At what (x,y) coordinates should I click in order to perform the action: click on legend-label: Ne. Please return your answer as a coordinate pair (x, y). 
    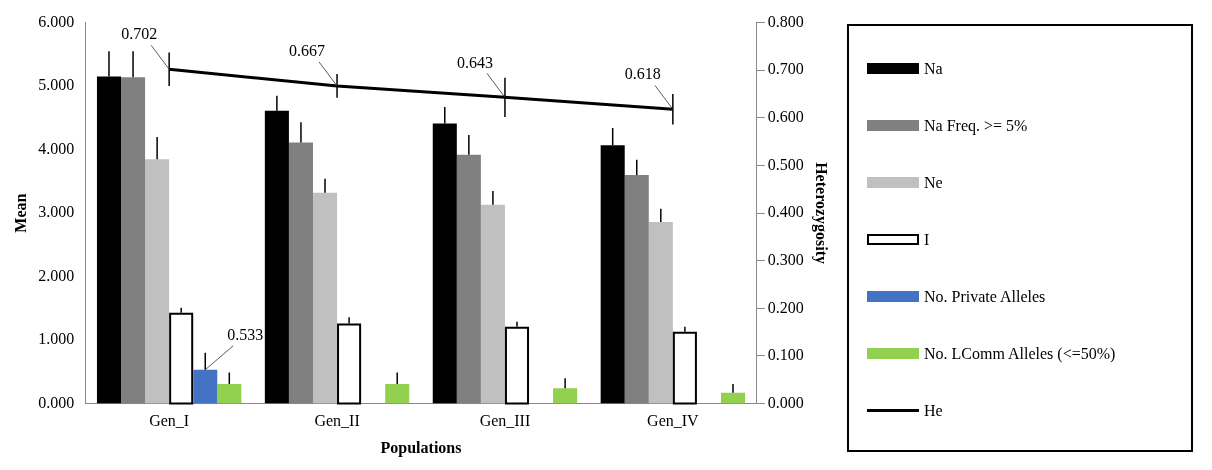
    Looking at the image, I should click on (933, 182).